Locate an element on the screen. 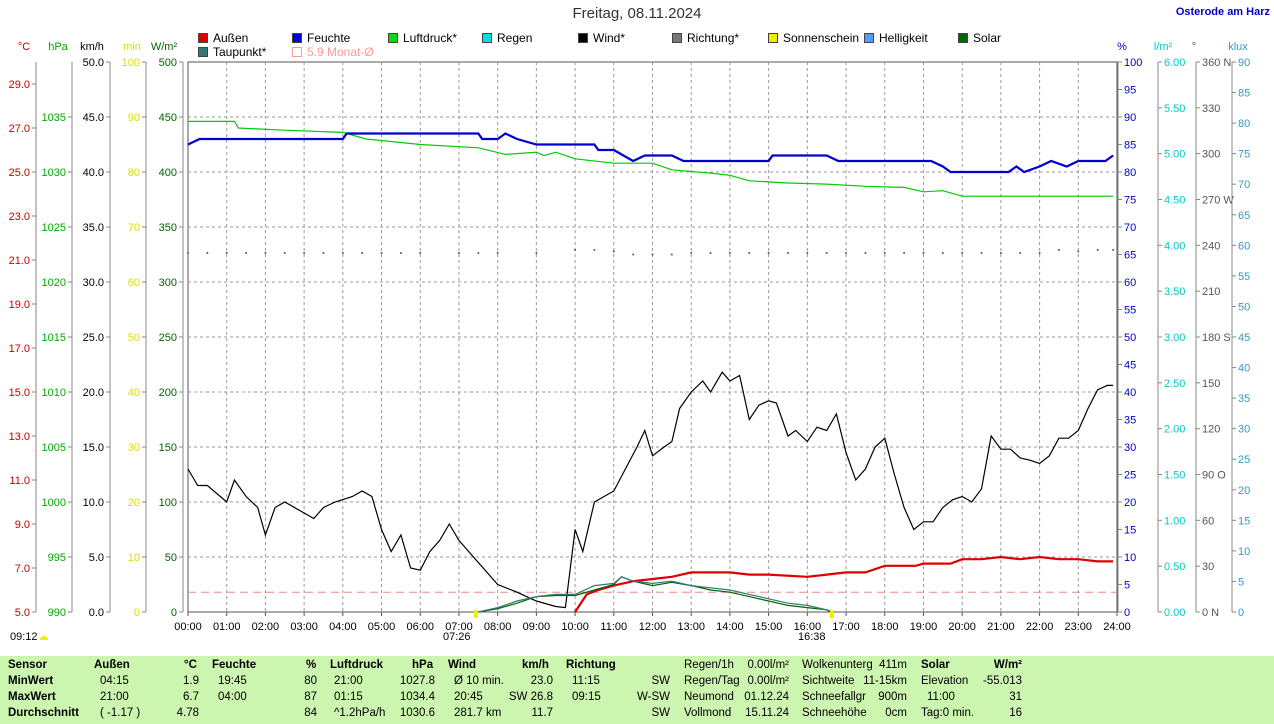 The height and width of the screenshot is (724, 1274). legend-item: Feuchte is located at coordinates (321, 38).